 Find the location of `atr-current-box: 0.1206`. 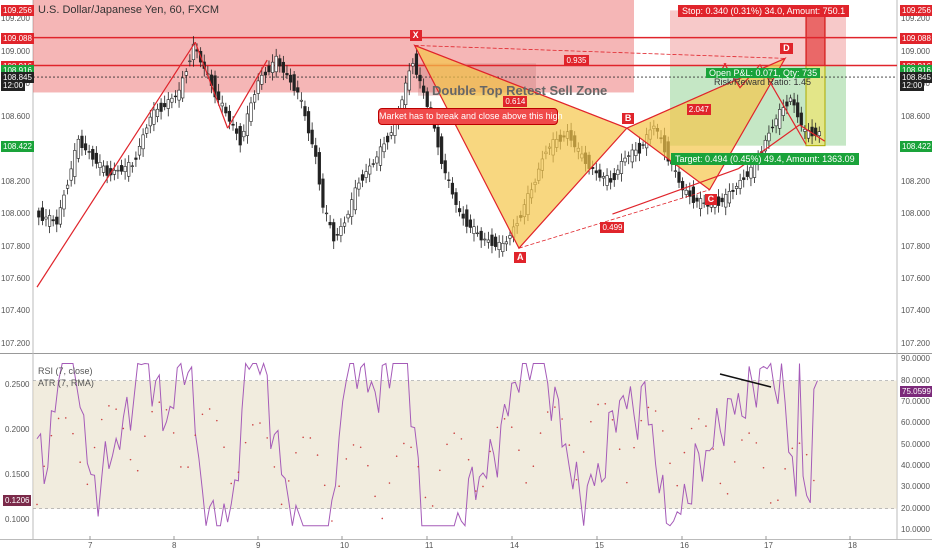

atr-current-box: 0.1206 is located at coordinates (17, 500).